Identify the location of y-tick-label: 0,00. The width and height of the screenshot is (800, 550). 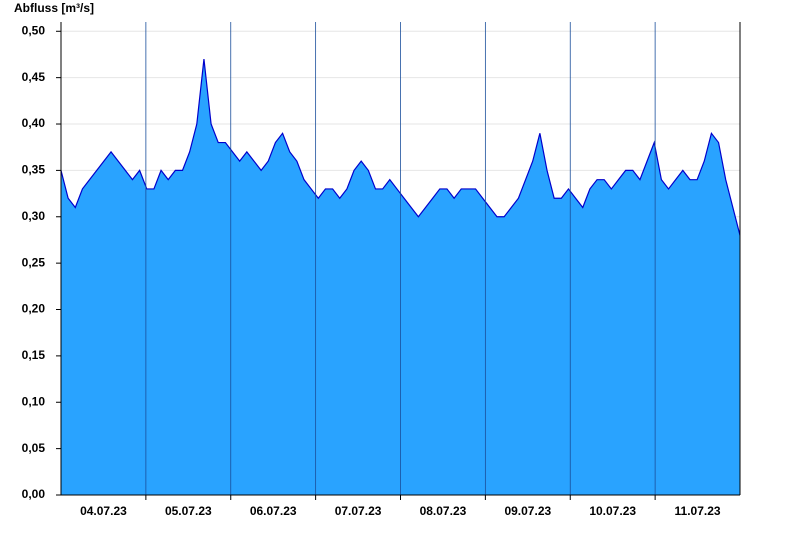
(34, 494).